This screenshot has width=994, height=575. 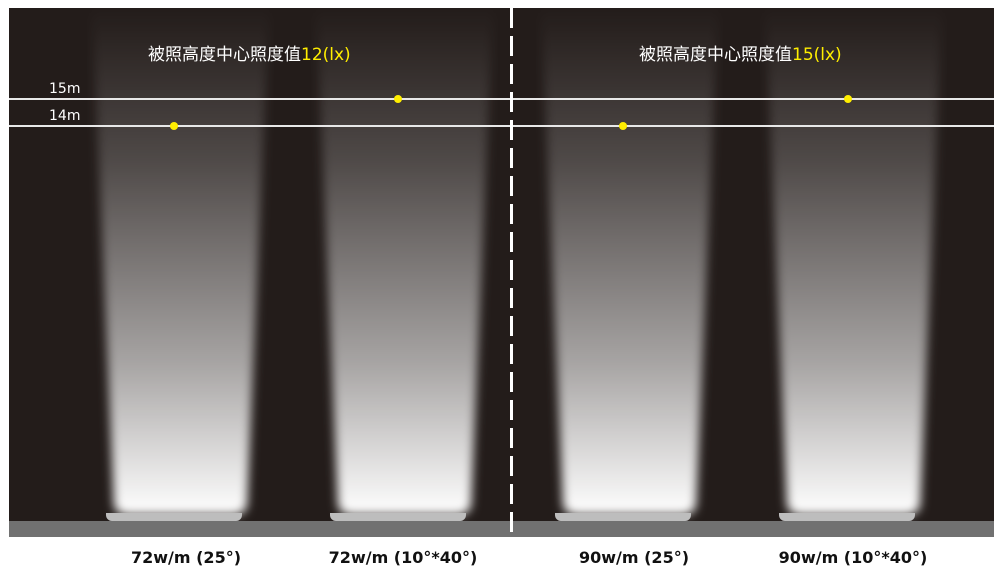 What do you see at coordinates (65, 89) in the screenshot?
I see `height-label-15m: 15m` at bounding box center [65, 89].